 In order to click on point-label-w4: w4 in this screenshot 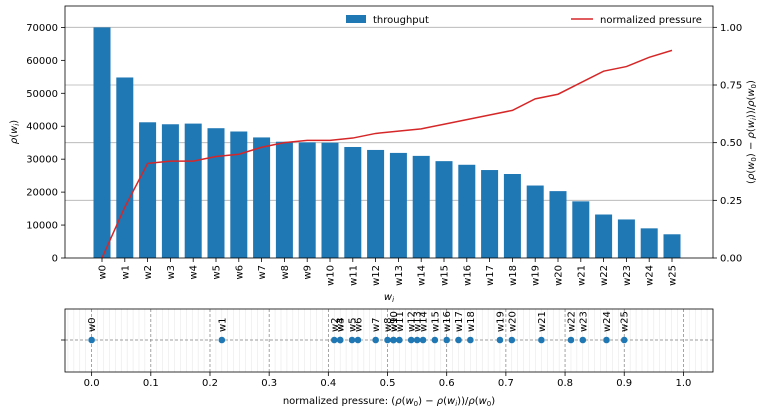, I will do `click(341, 324)`.